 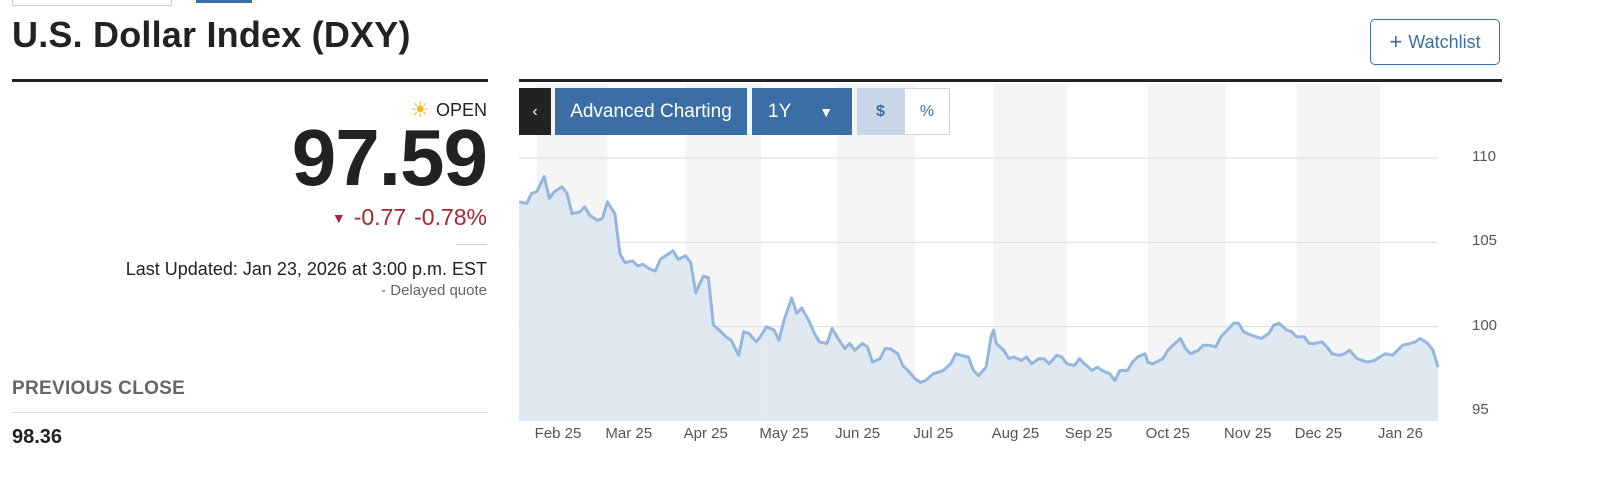 I want to click on x-tick-label: Nov 25, so click(x=1247, y=433).